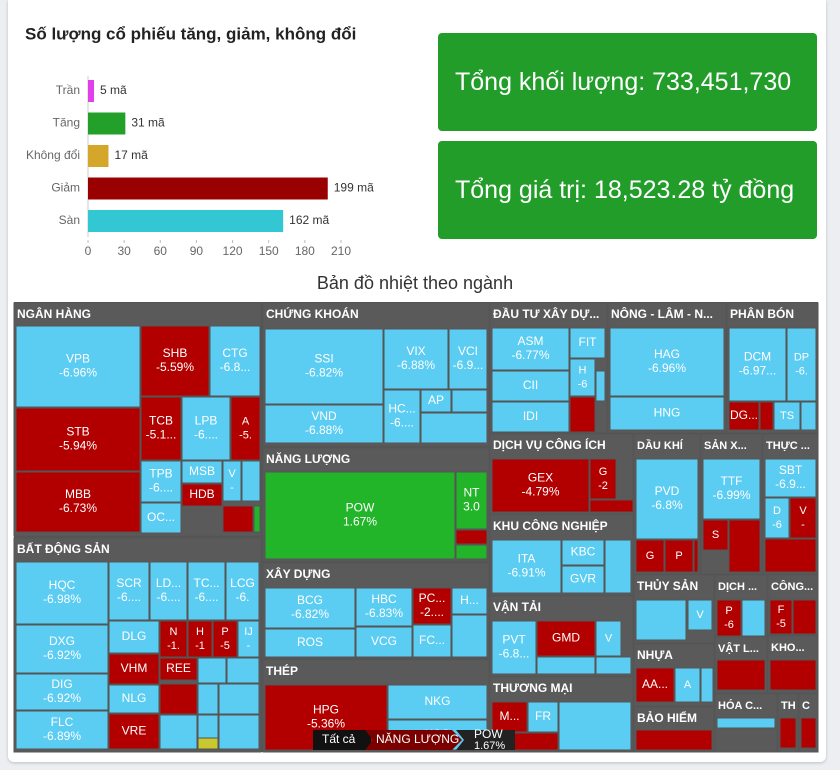 The width and height of the screenshot is (840, 770). Describe the element at coordinates (246, 421) in the screenshot. I see `tile-name: A` at that location.